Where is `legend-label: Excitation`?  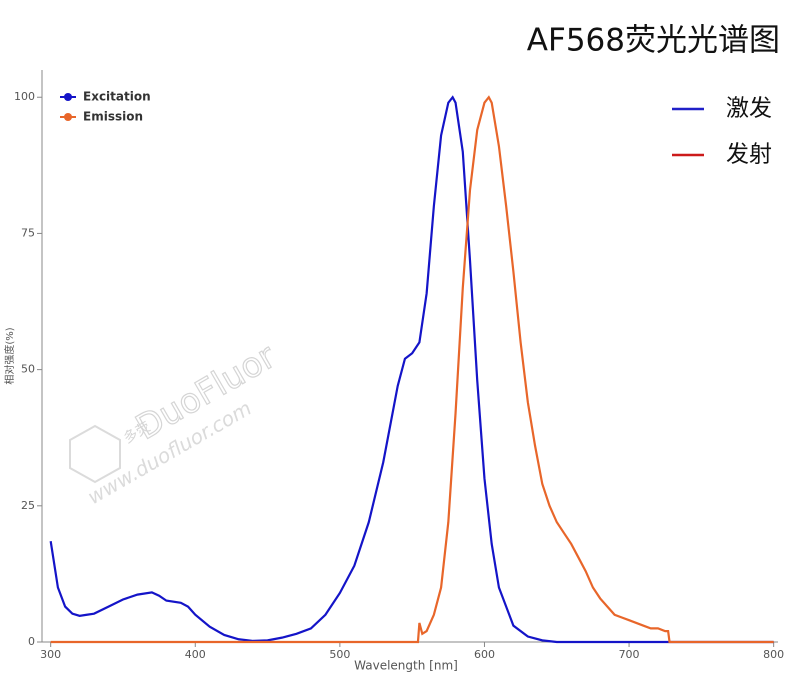
legend-label: Excitation is located at coordinates (117, 97).